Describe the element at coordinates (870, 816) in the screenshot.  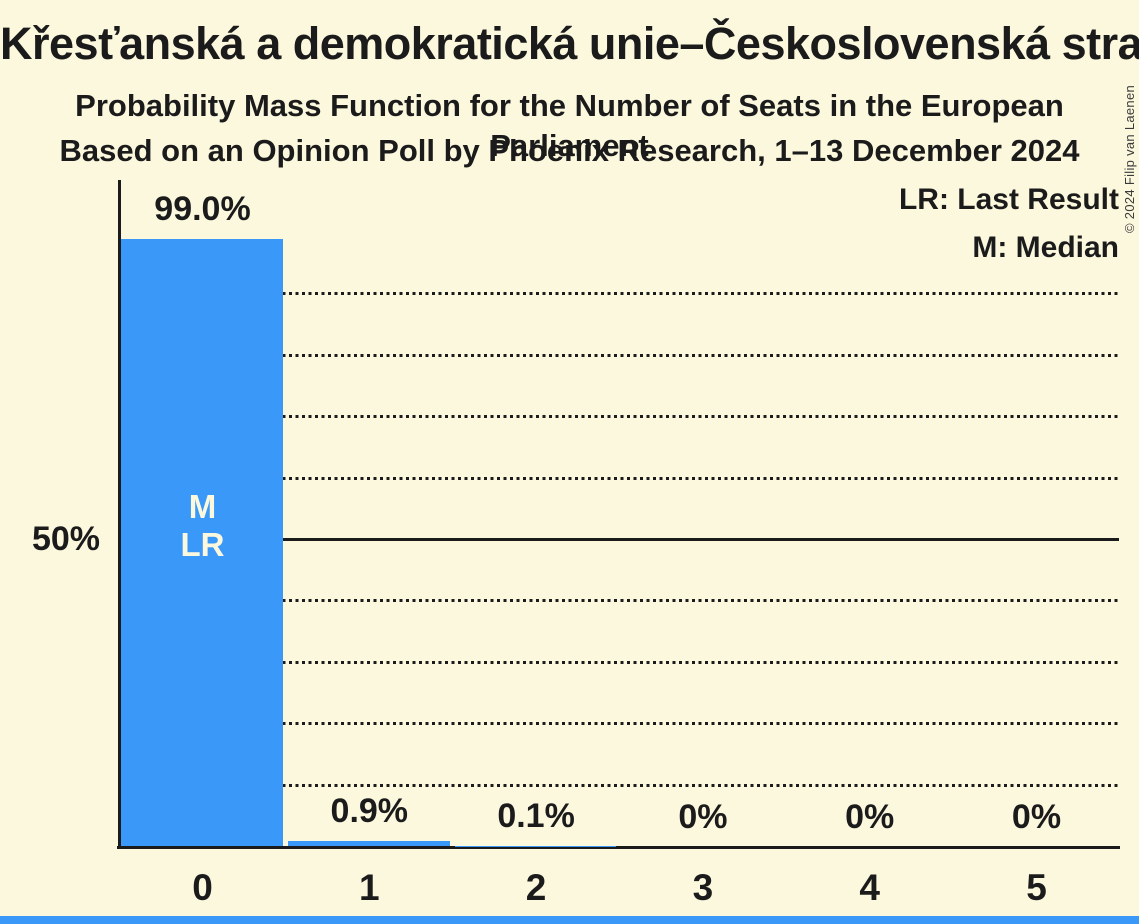
I see `value-label-seat-4: 0%` at that location.